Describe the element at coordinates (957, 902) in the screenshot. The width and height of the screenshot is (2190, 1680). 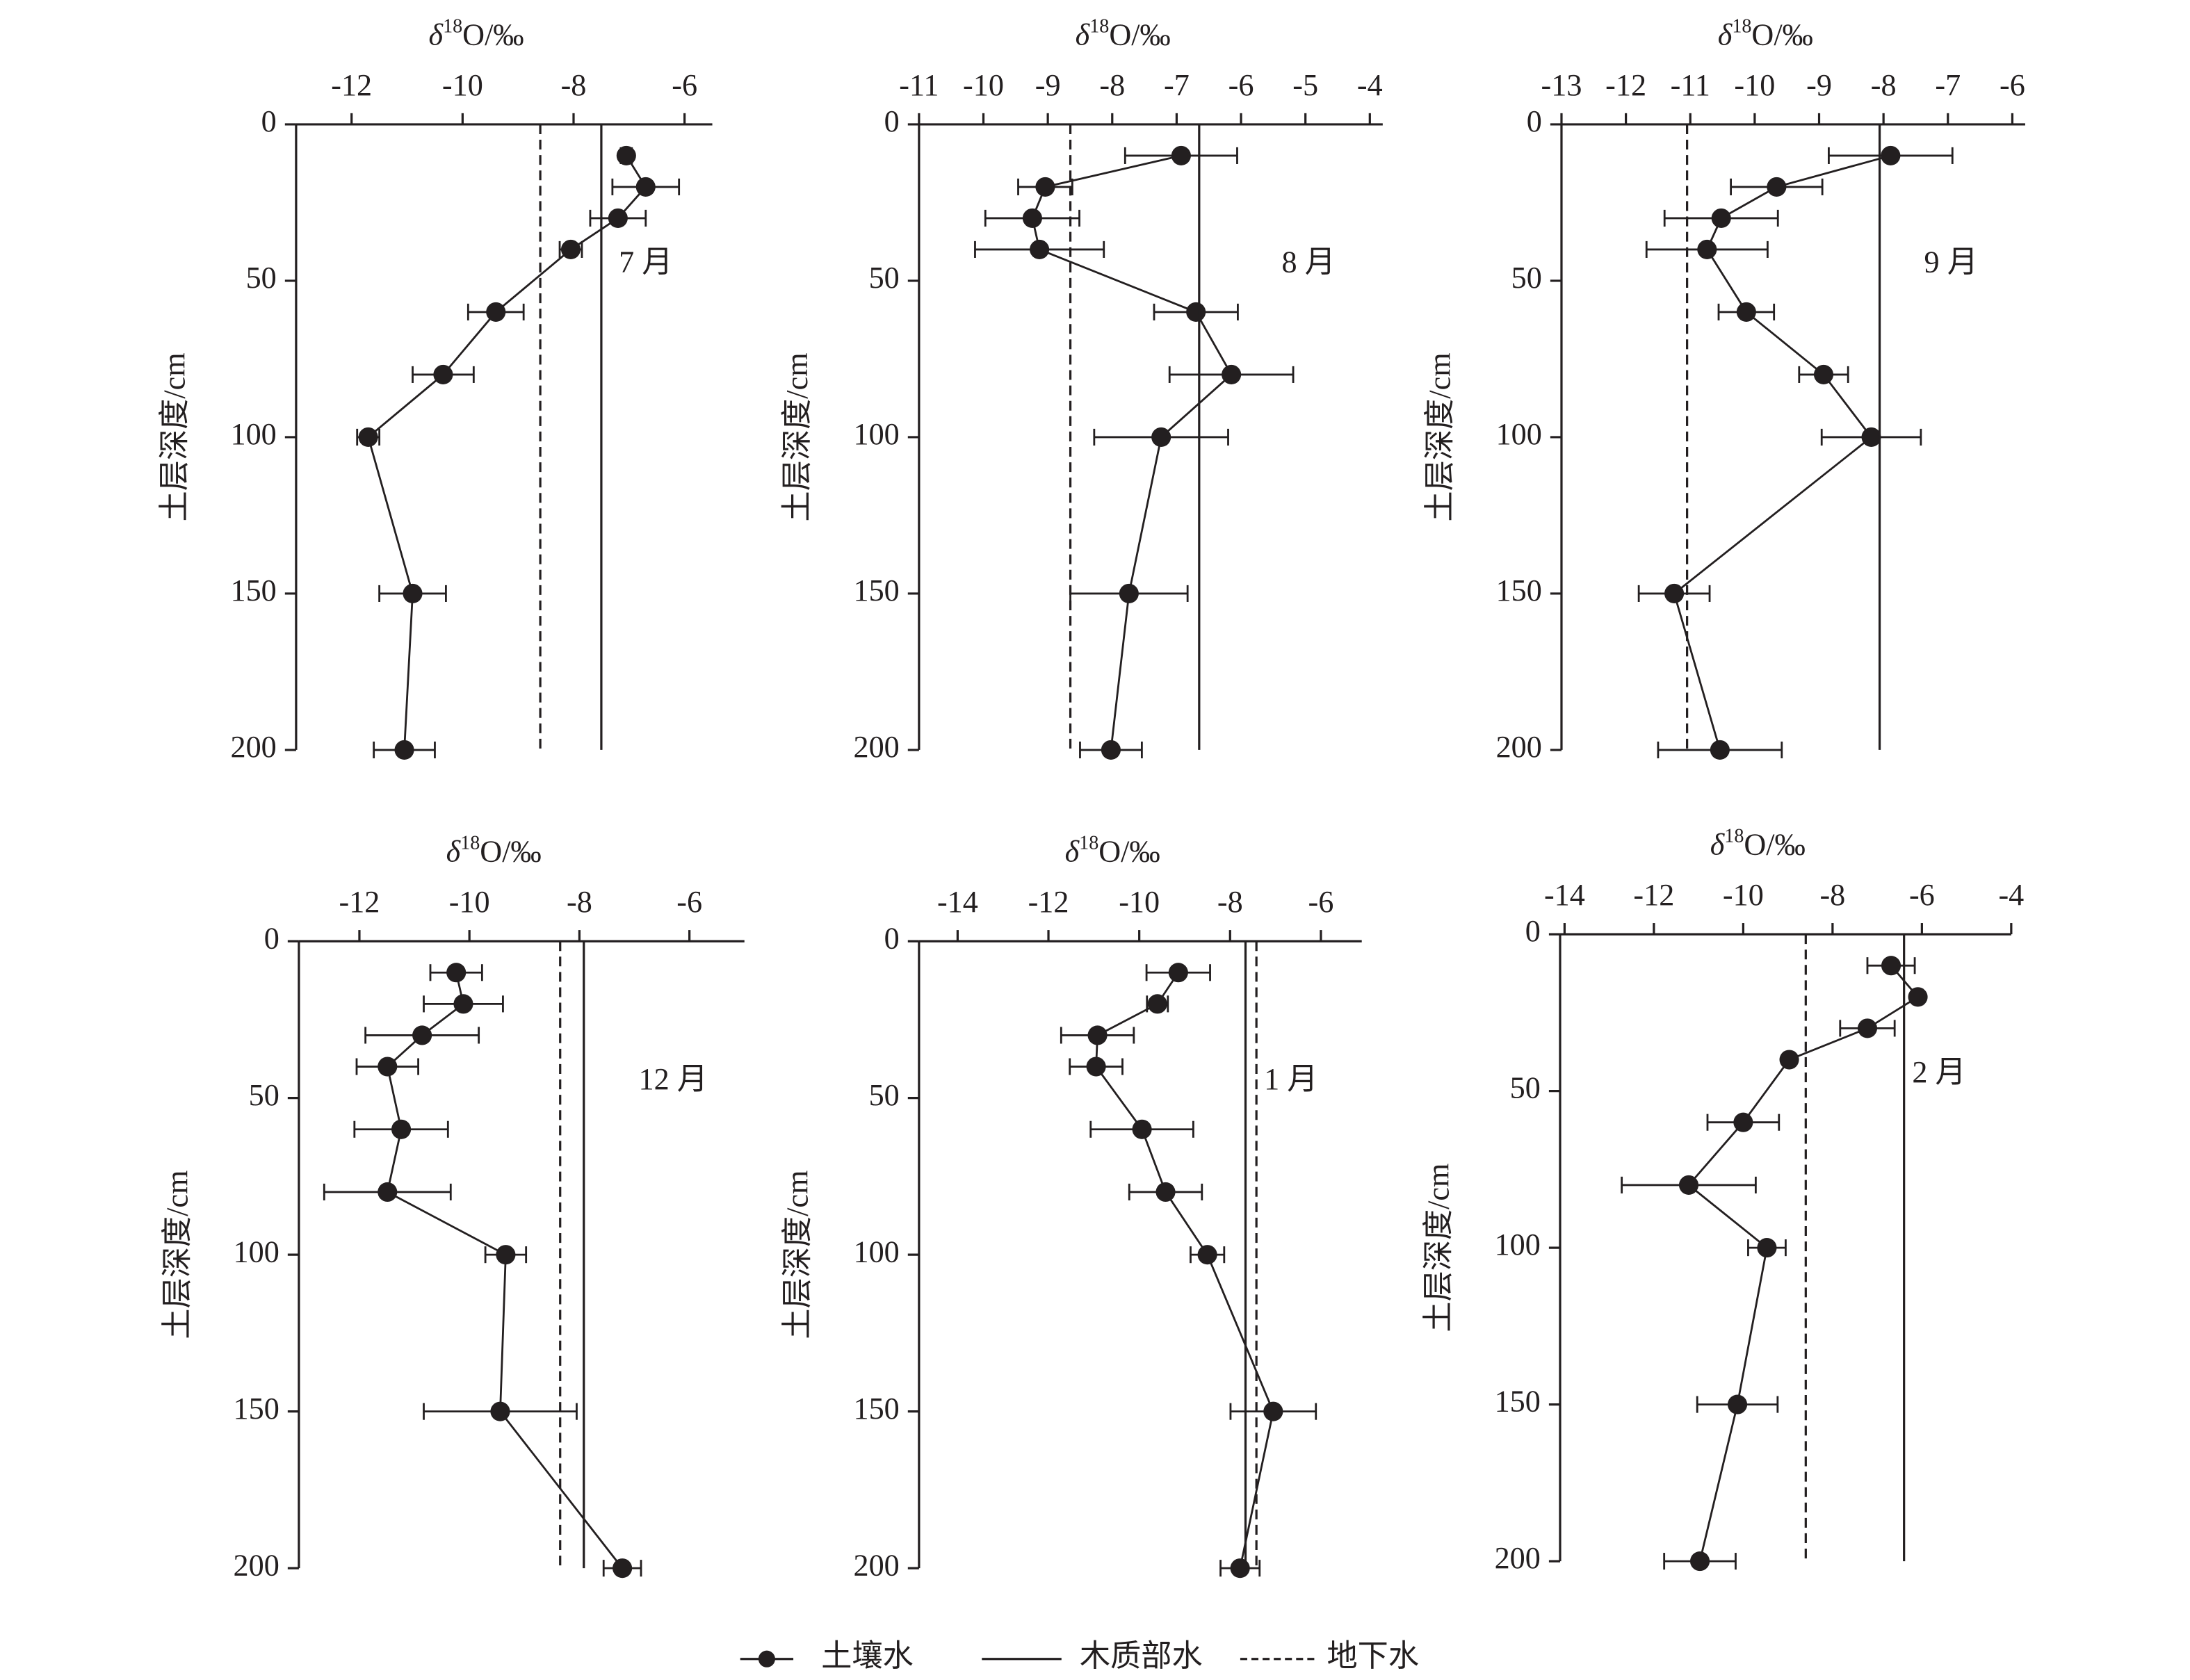
I see `x-tick-label: -14` at that location.